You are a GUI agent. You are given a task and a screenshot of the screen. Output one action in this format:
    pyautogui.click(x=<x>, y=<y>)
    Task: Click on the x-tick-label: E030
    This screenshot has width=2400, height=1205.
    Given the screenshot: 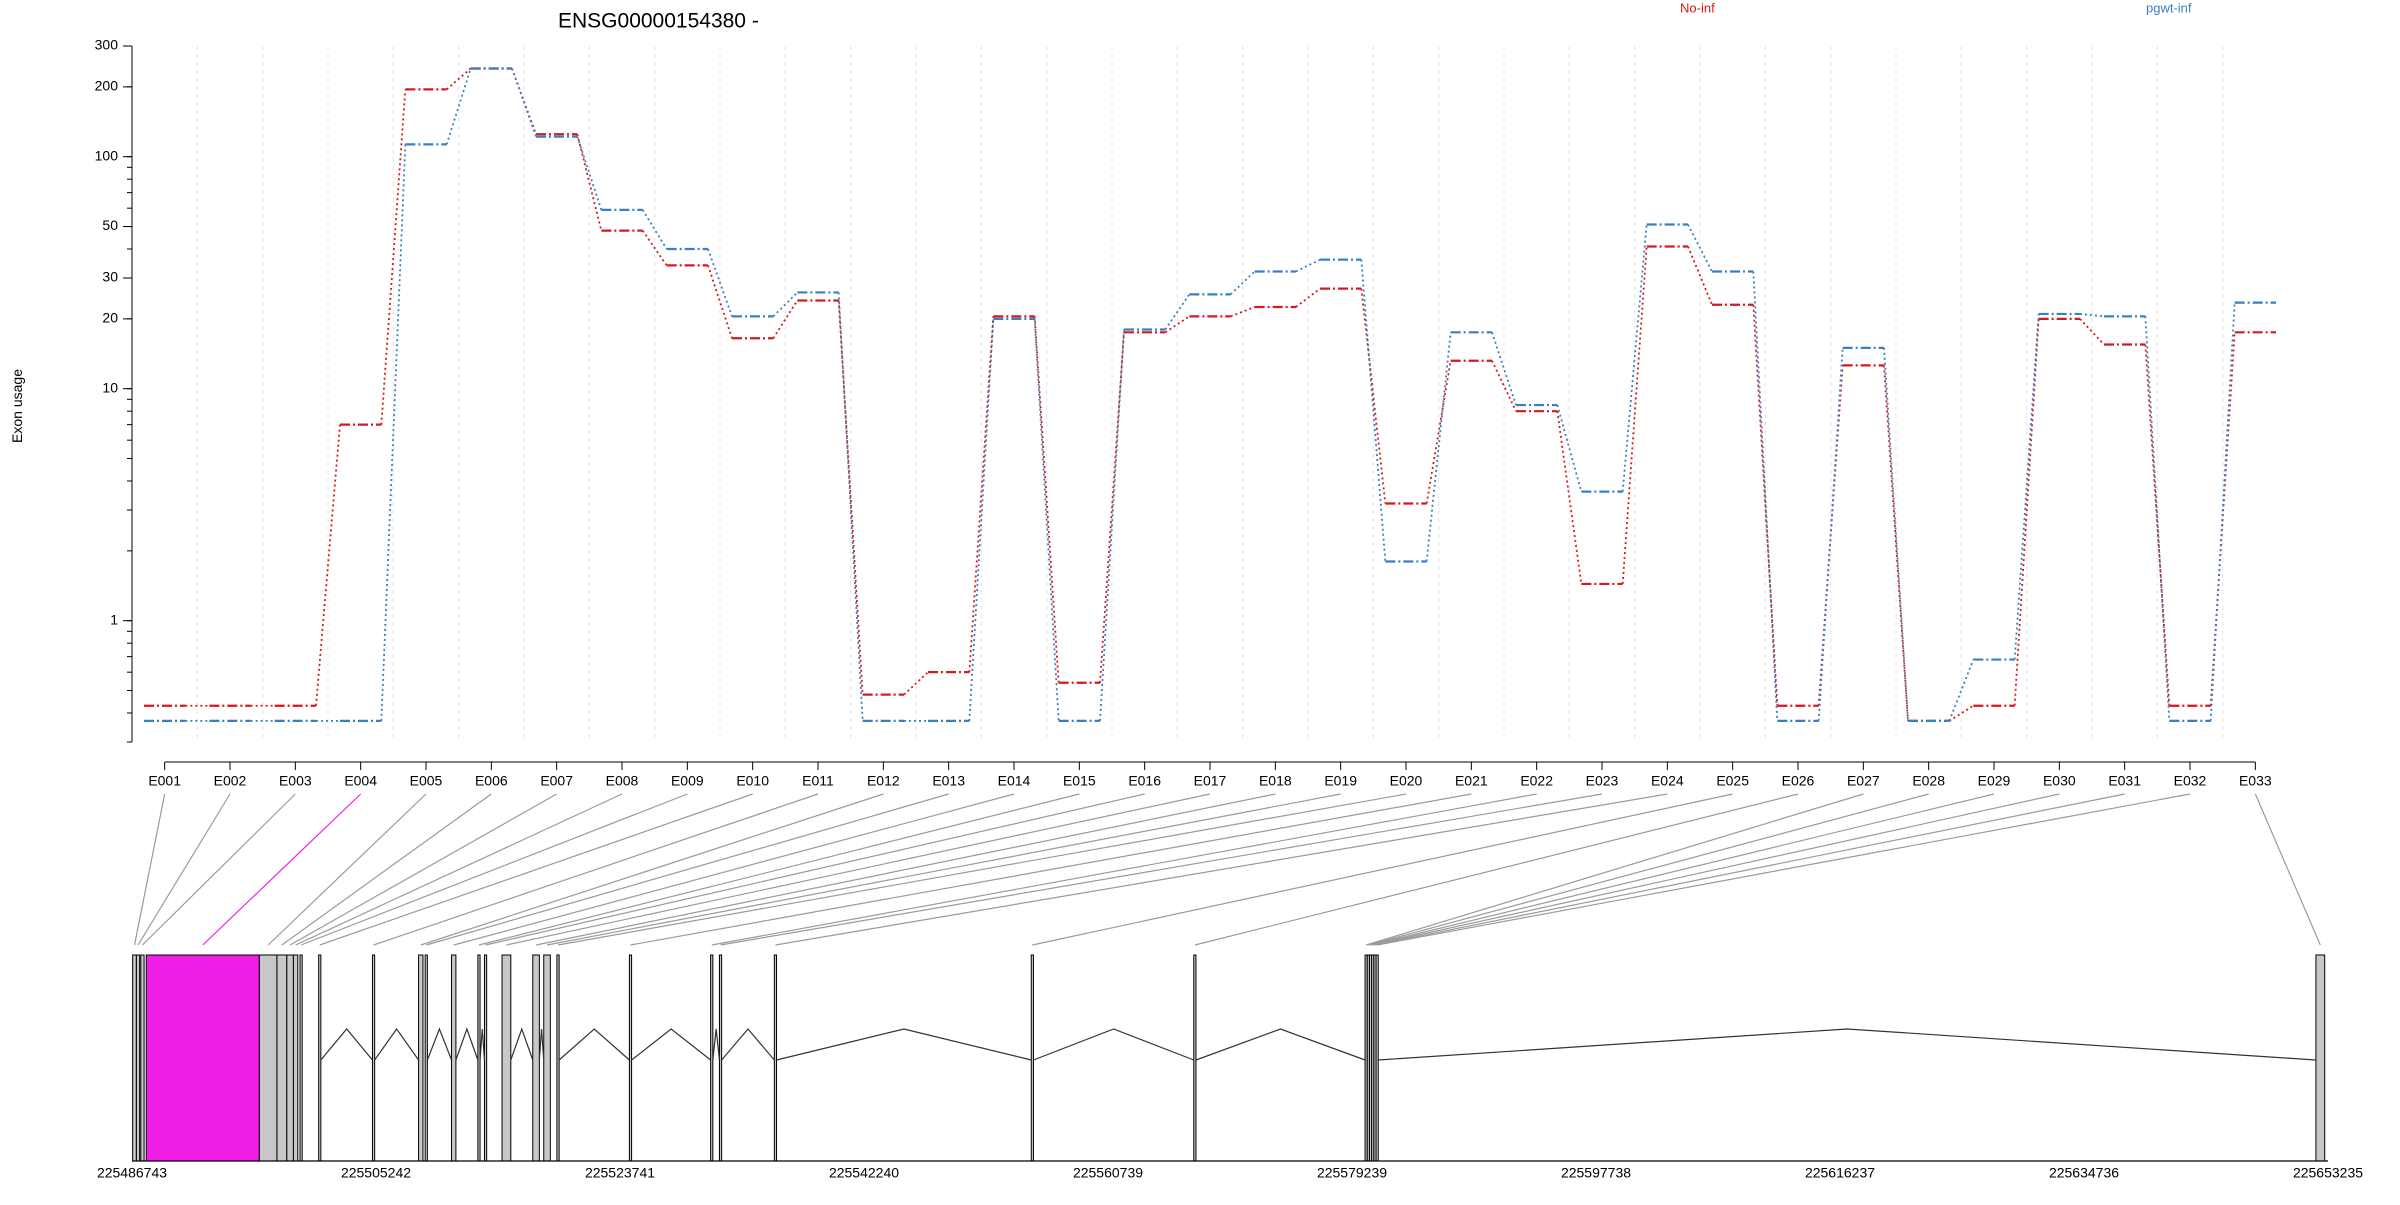 What is the action you would take?
    pyautogui.click(x=2059, y=781)
    